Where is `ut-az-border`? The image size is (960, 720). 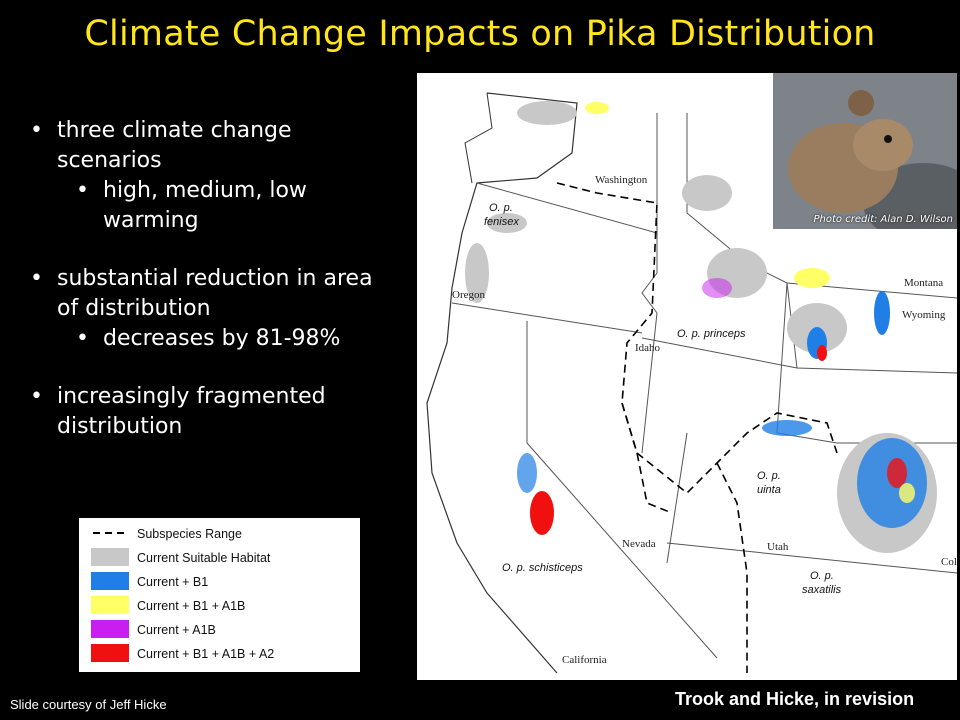 ut-az-border is located at coordinates (812, 558).